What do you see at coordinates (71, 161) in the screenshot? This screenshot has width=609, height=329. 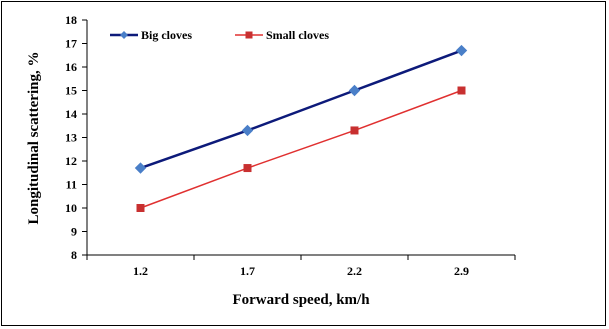 I see `y-tick-label: 12` at bounding box center [71, 161].